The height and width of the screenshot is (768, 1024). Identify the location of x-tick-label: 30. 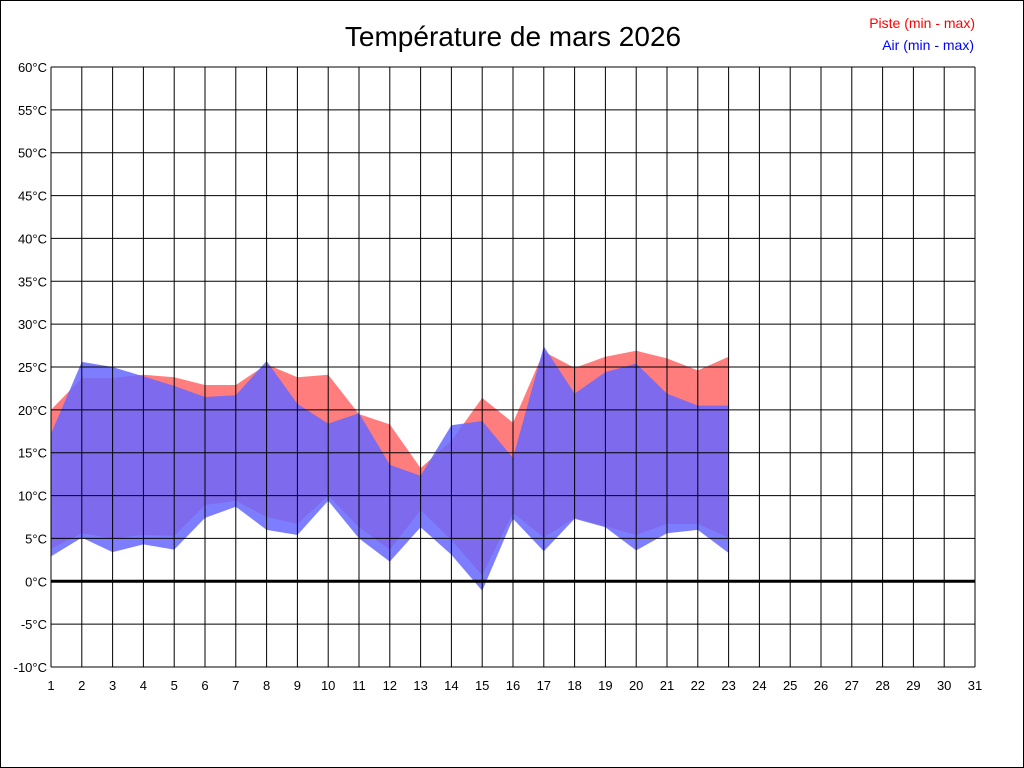
(944, 685).